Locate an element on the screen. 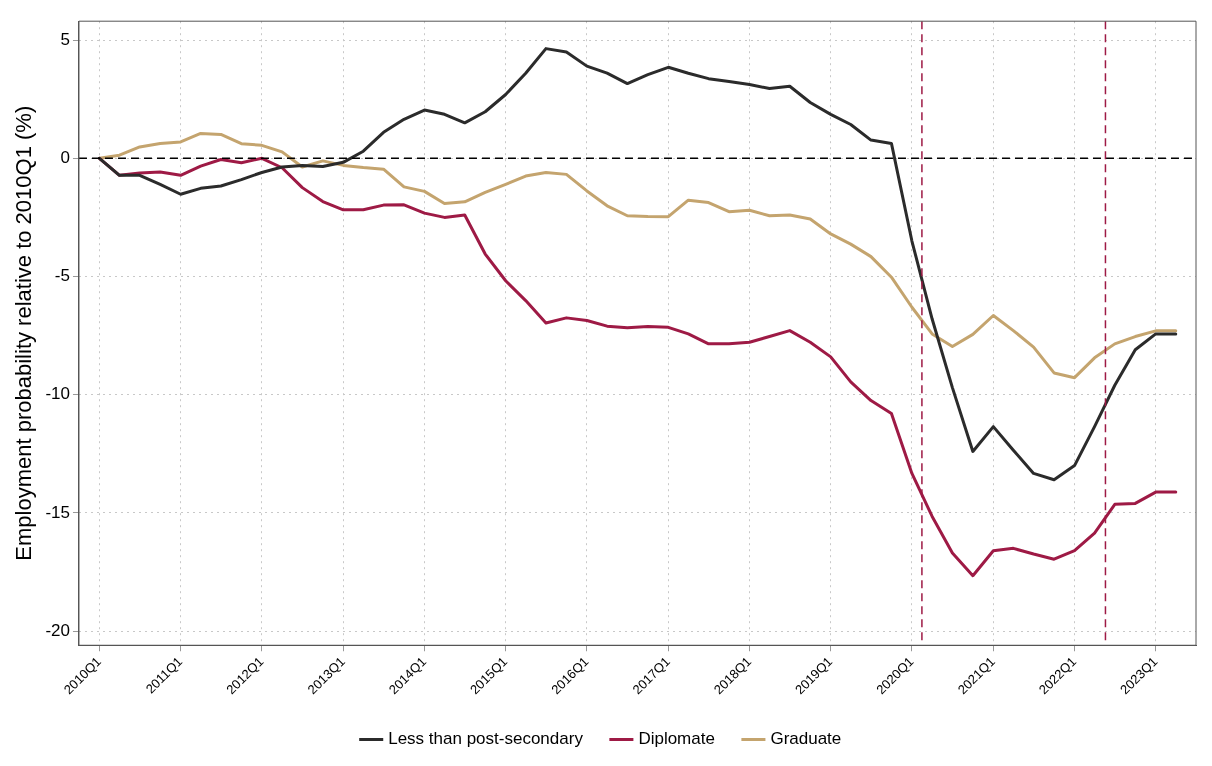 The width and height of the screenshot is (1212, 766). legend-label: Less than post-secondary is located at coordinates (486, 739).